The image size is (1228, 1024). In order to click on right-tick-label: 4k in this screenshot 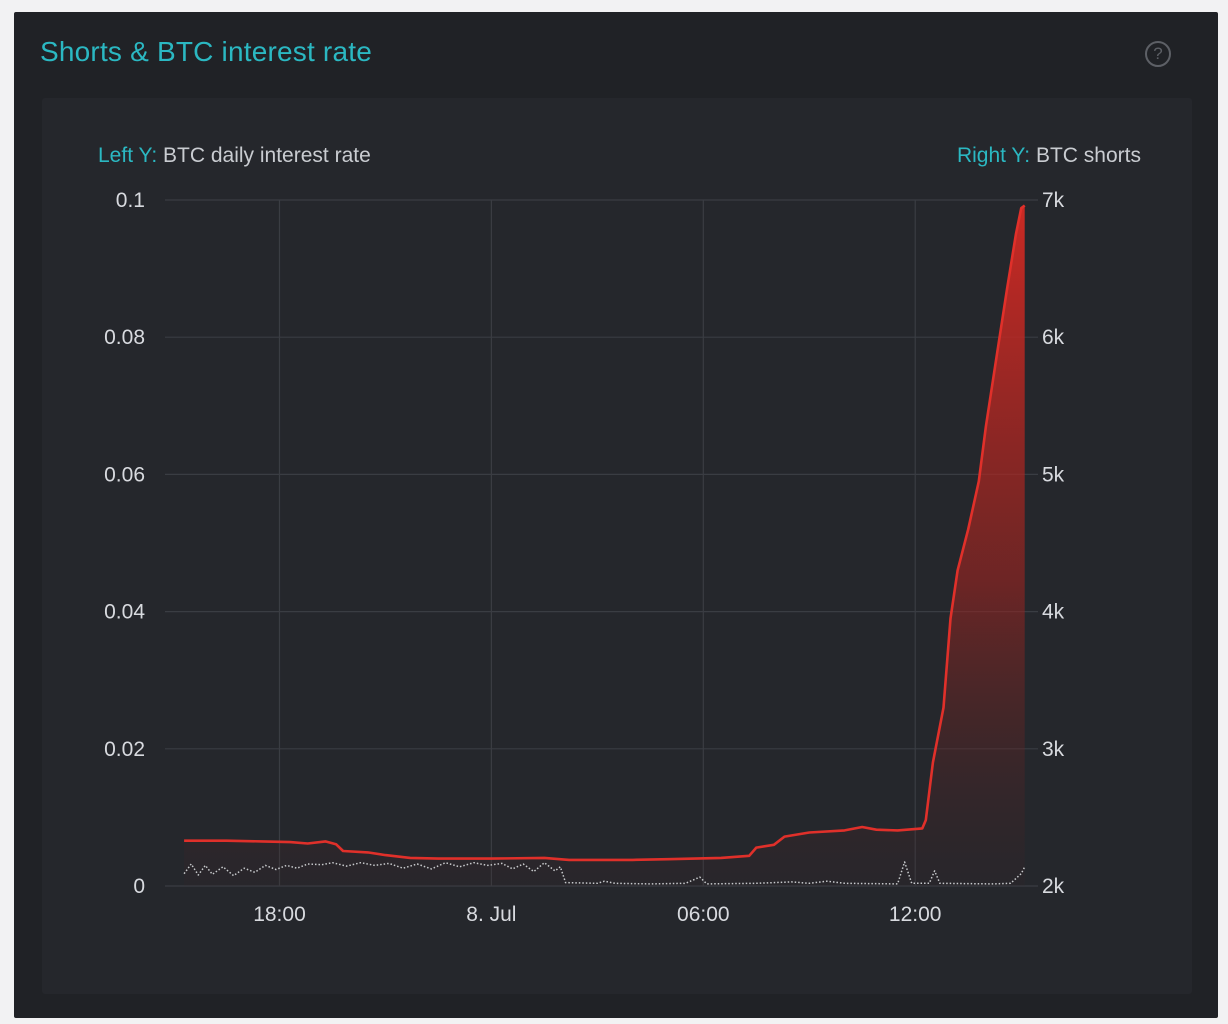, I will do `click(1053, 612)`.